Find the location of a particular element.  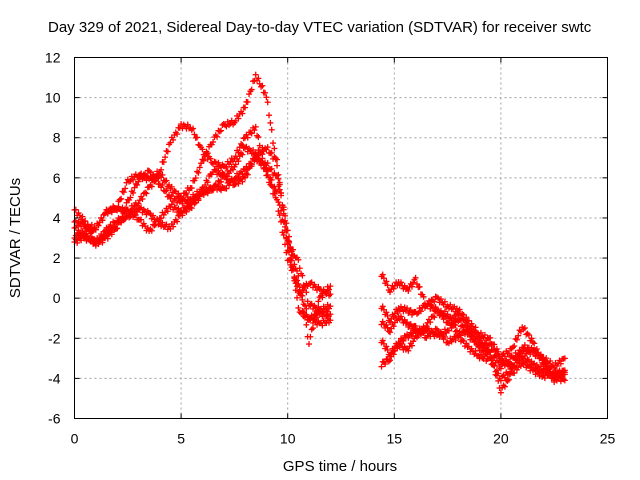

y-tick-label: -4 is located at coordinates (54, 378).